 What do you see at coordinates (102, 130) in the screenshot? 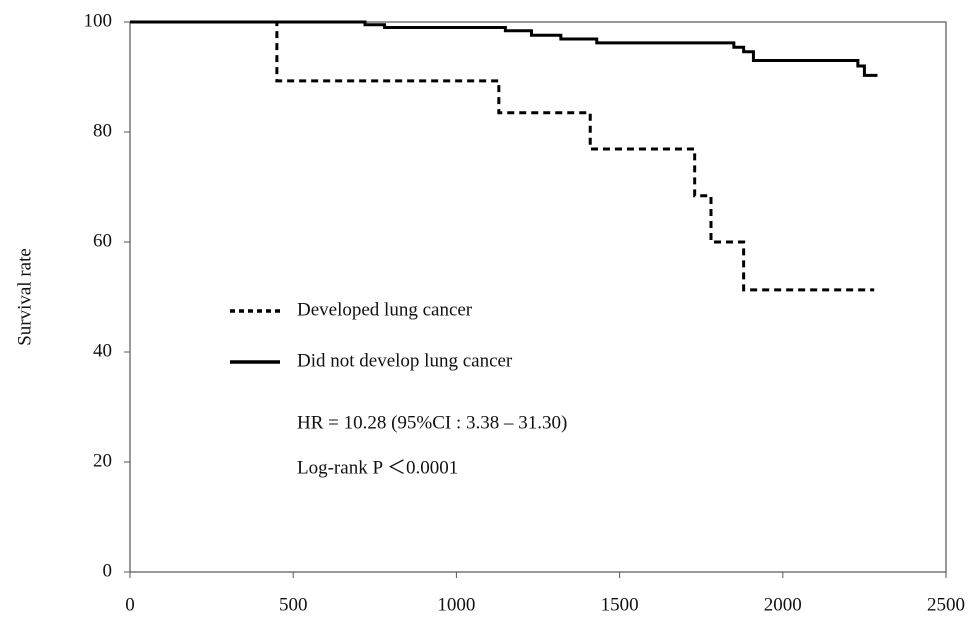
I see `y-tick-label: 80` at bounding box center [102, 130].